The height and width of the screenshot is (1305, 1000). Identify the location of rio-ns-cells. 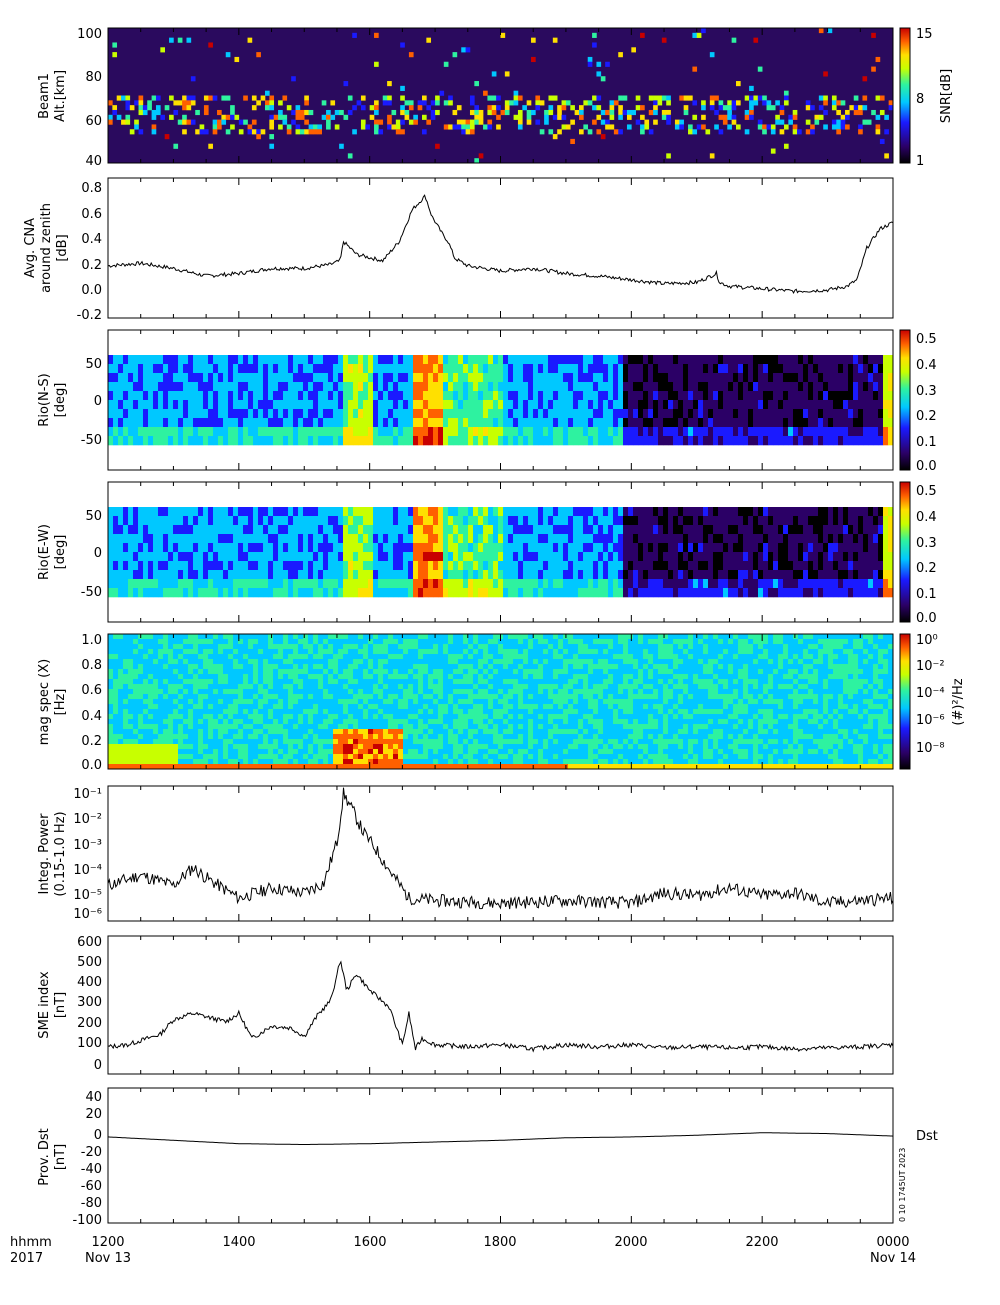
(501, 400).